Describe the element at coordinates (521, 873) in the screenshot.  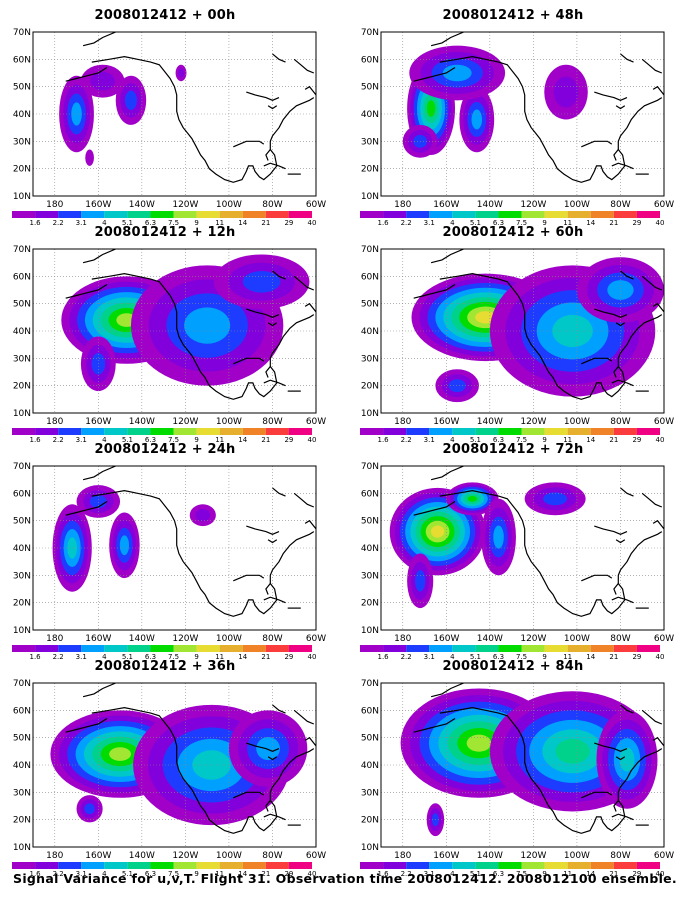
I see `colorbar-label: 7.5` at that location.